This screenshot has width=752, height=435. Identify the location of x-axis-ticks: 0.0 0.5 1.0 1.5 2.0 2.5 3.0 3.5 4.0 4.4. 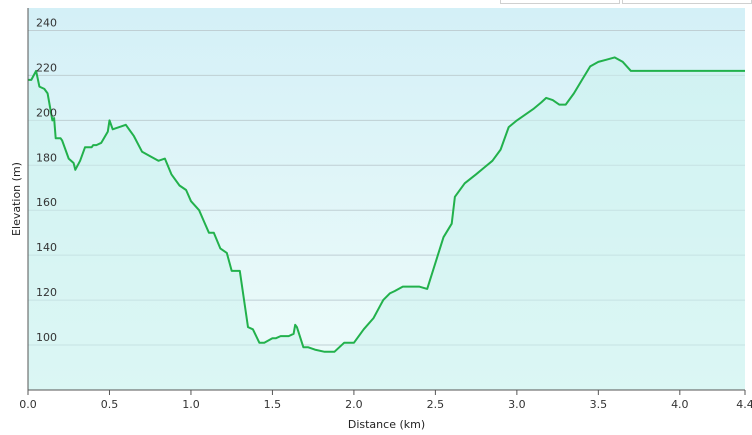
(385, 400).